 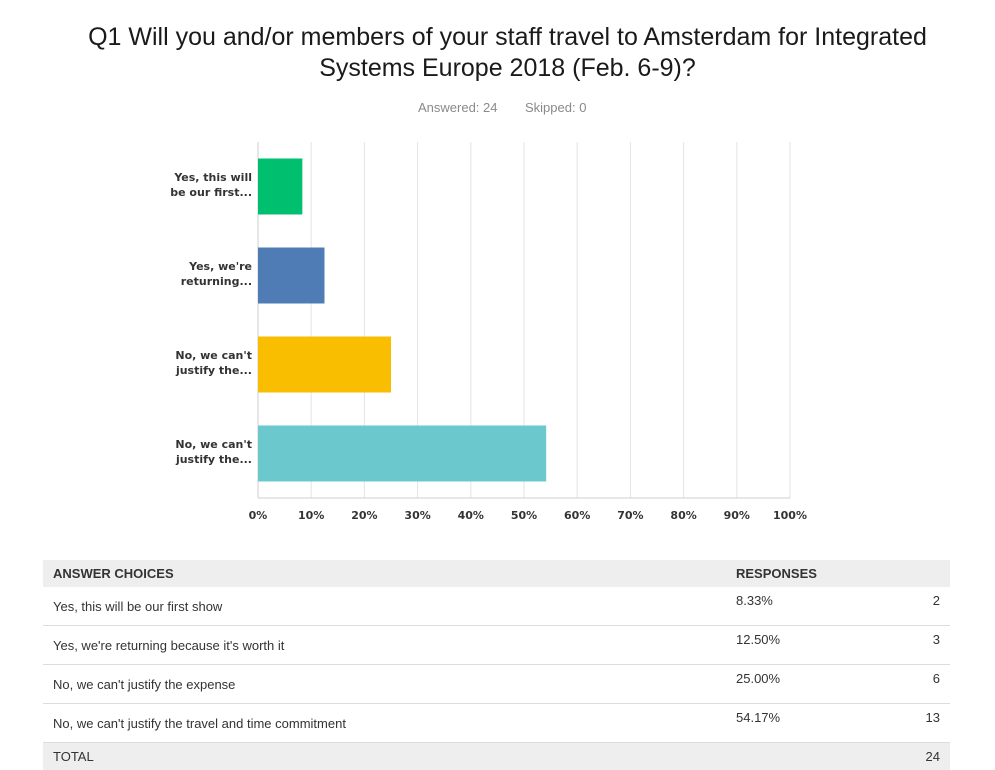 I want to click on response-percent-cell: 54.17%, so click(x=799, y=723).